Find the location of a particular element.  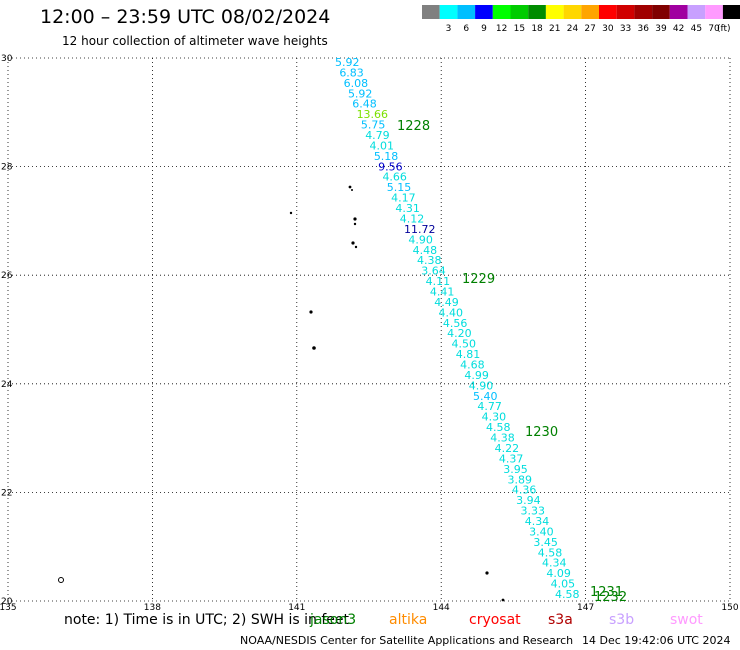

swh-value: 5.15 is located at coordinates (399, 187).